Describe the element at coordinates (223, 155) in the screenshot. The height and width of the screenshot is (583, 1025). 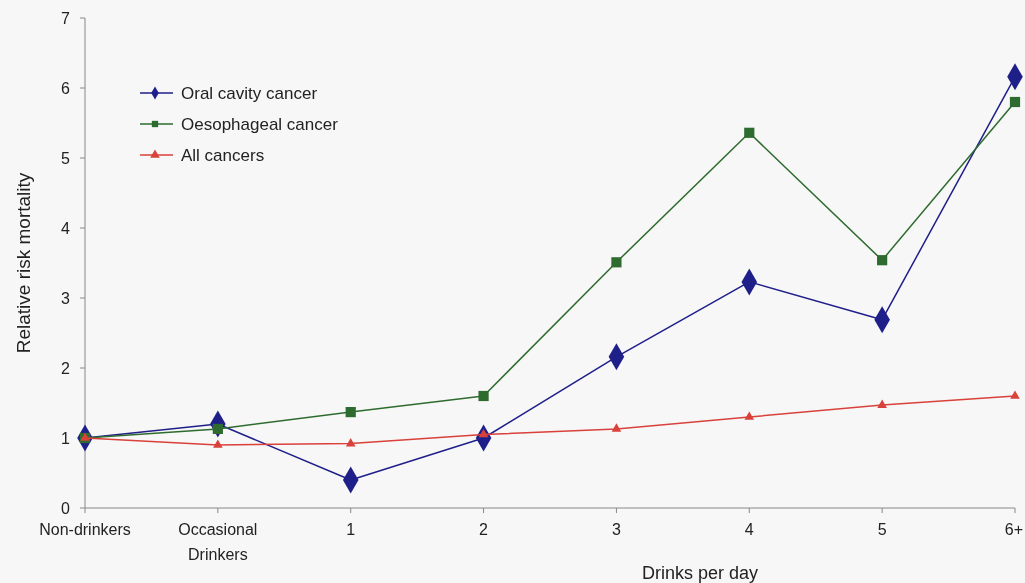
I see `legend-label: All cancers` at that location.